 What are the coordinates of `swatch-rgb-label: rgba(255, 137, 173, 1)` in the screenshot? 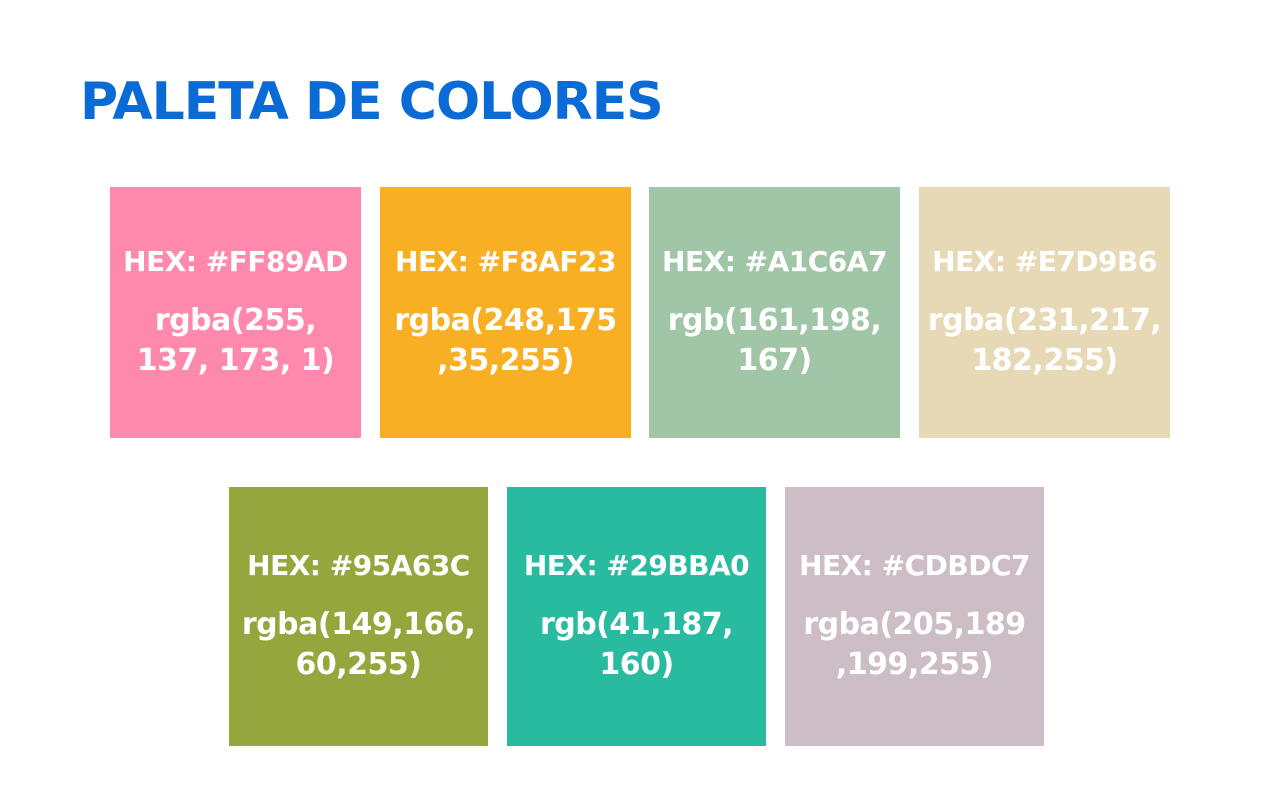 It's located at (235, 340).